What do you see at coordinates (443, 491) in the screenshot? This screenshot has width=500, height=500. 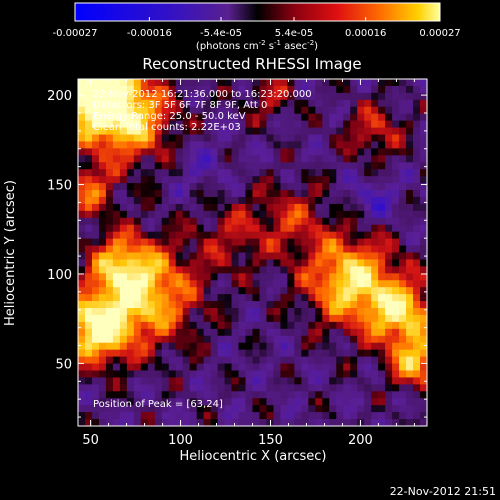 I see `timestamp: 22-Nov-2012 21:51` at bounding box center [443, 491].